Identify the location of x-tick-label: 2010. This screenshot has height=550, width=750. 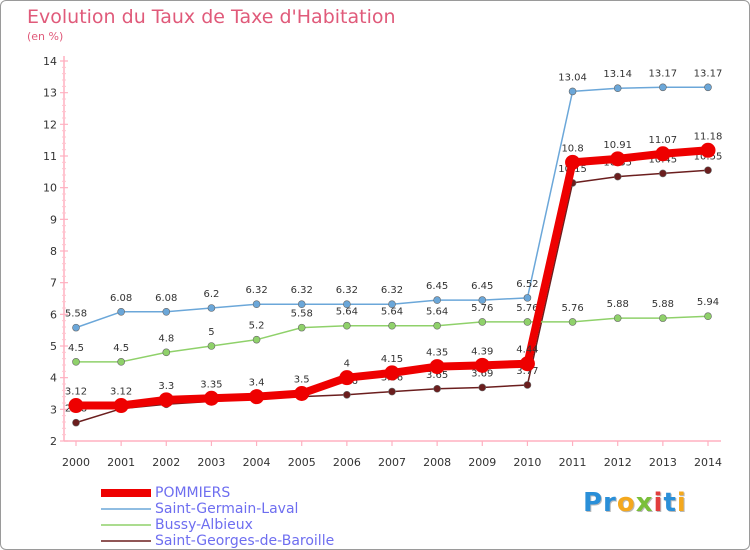
(527, 462).